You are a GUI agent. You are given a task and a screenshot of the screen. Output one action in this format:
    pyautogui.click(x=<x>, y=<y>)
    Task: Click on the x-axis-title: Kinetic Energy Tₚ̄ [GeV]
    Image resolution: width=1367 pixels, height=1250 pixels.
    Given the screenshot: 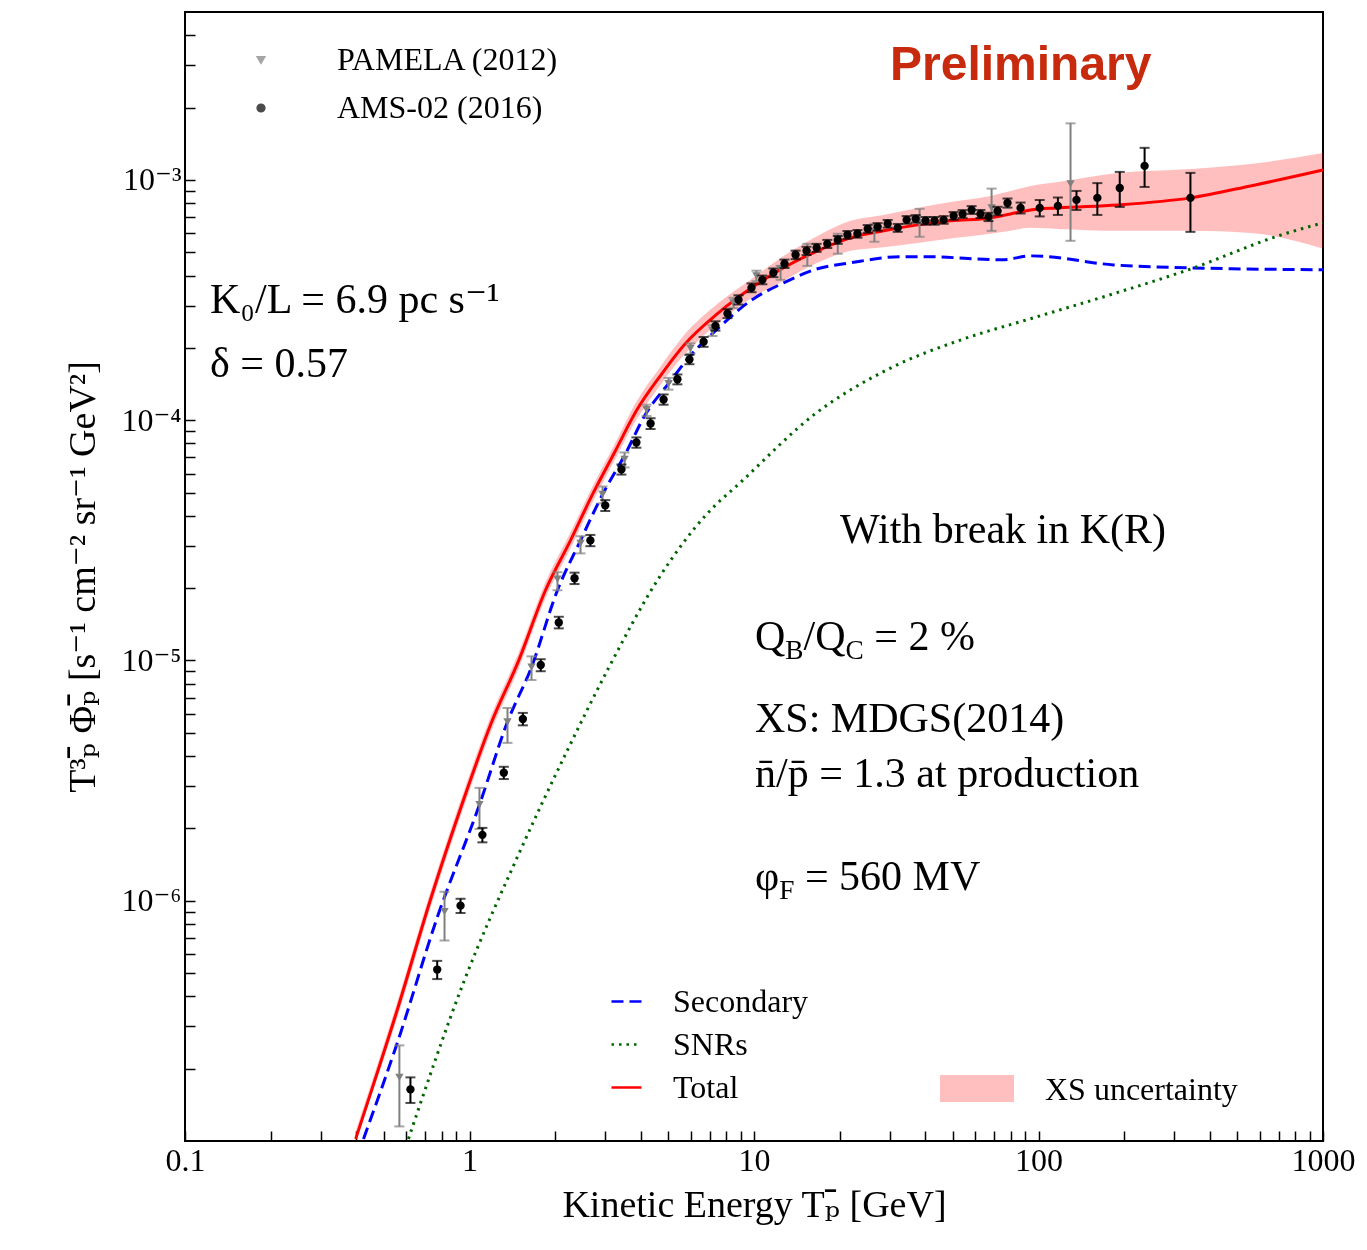 What is the action you would take?
    pyautogui.click(x=754, y=1203)
    